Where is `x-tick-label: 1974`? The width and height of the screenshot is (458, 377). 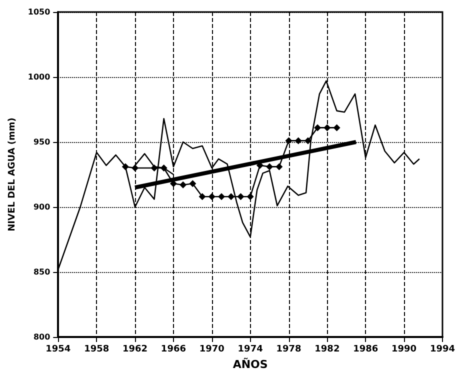 x-tick-label: 1974 is located at coordinates (250, 349).